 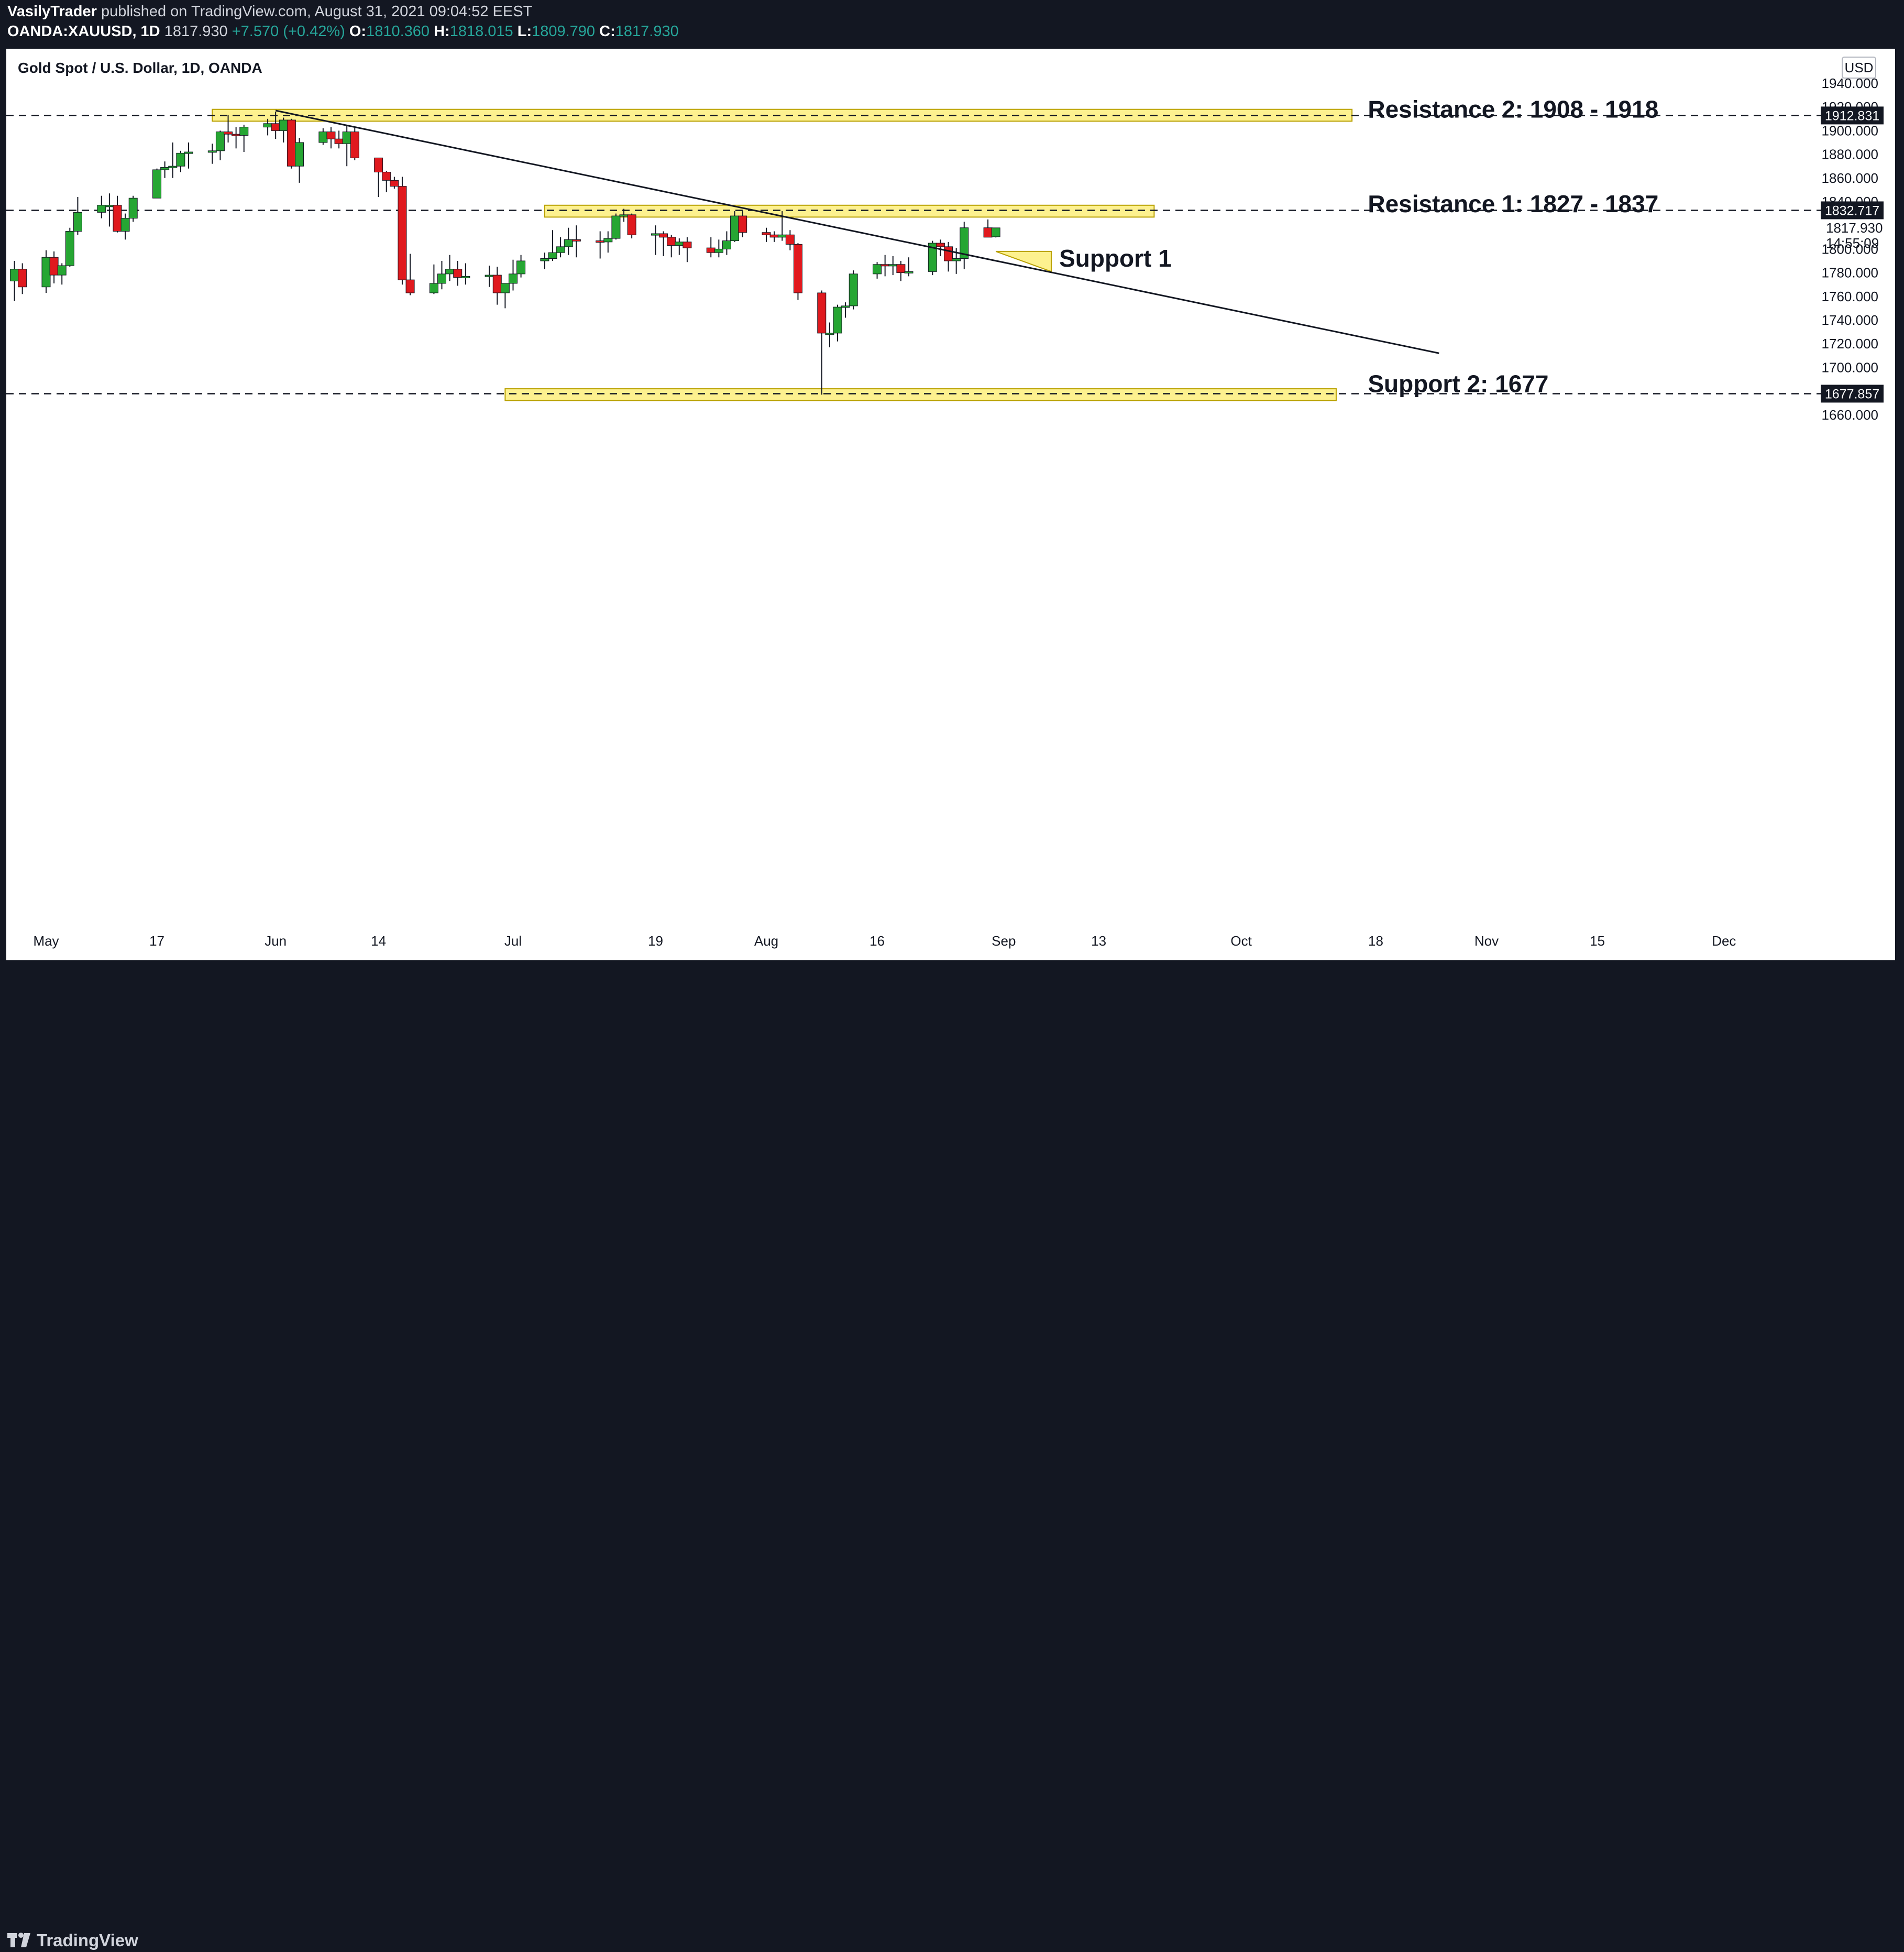 What do you see at coordinates (1724, 941) in the screenshot?
I see `x-tick-label: Dec` at bounding box center [1724, 941].